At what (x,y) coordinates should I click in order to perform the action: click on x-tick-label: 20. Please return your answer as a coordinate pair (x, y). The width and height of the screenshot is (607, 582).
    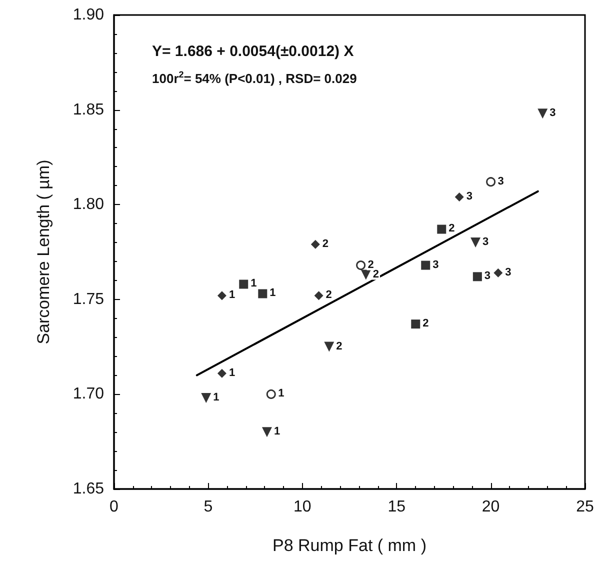
    Looking at the image, I should click on (491, 507).